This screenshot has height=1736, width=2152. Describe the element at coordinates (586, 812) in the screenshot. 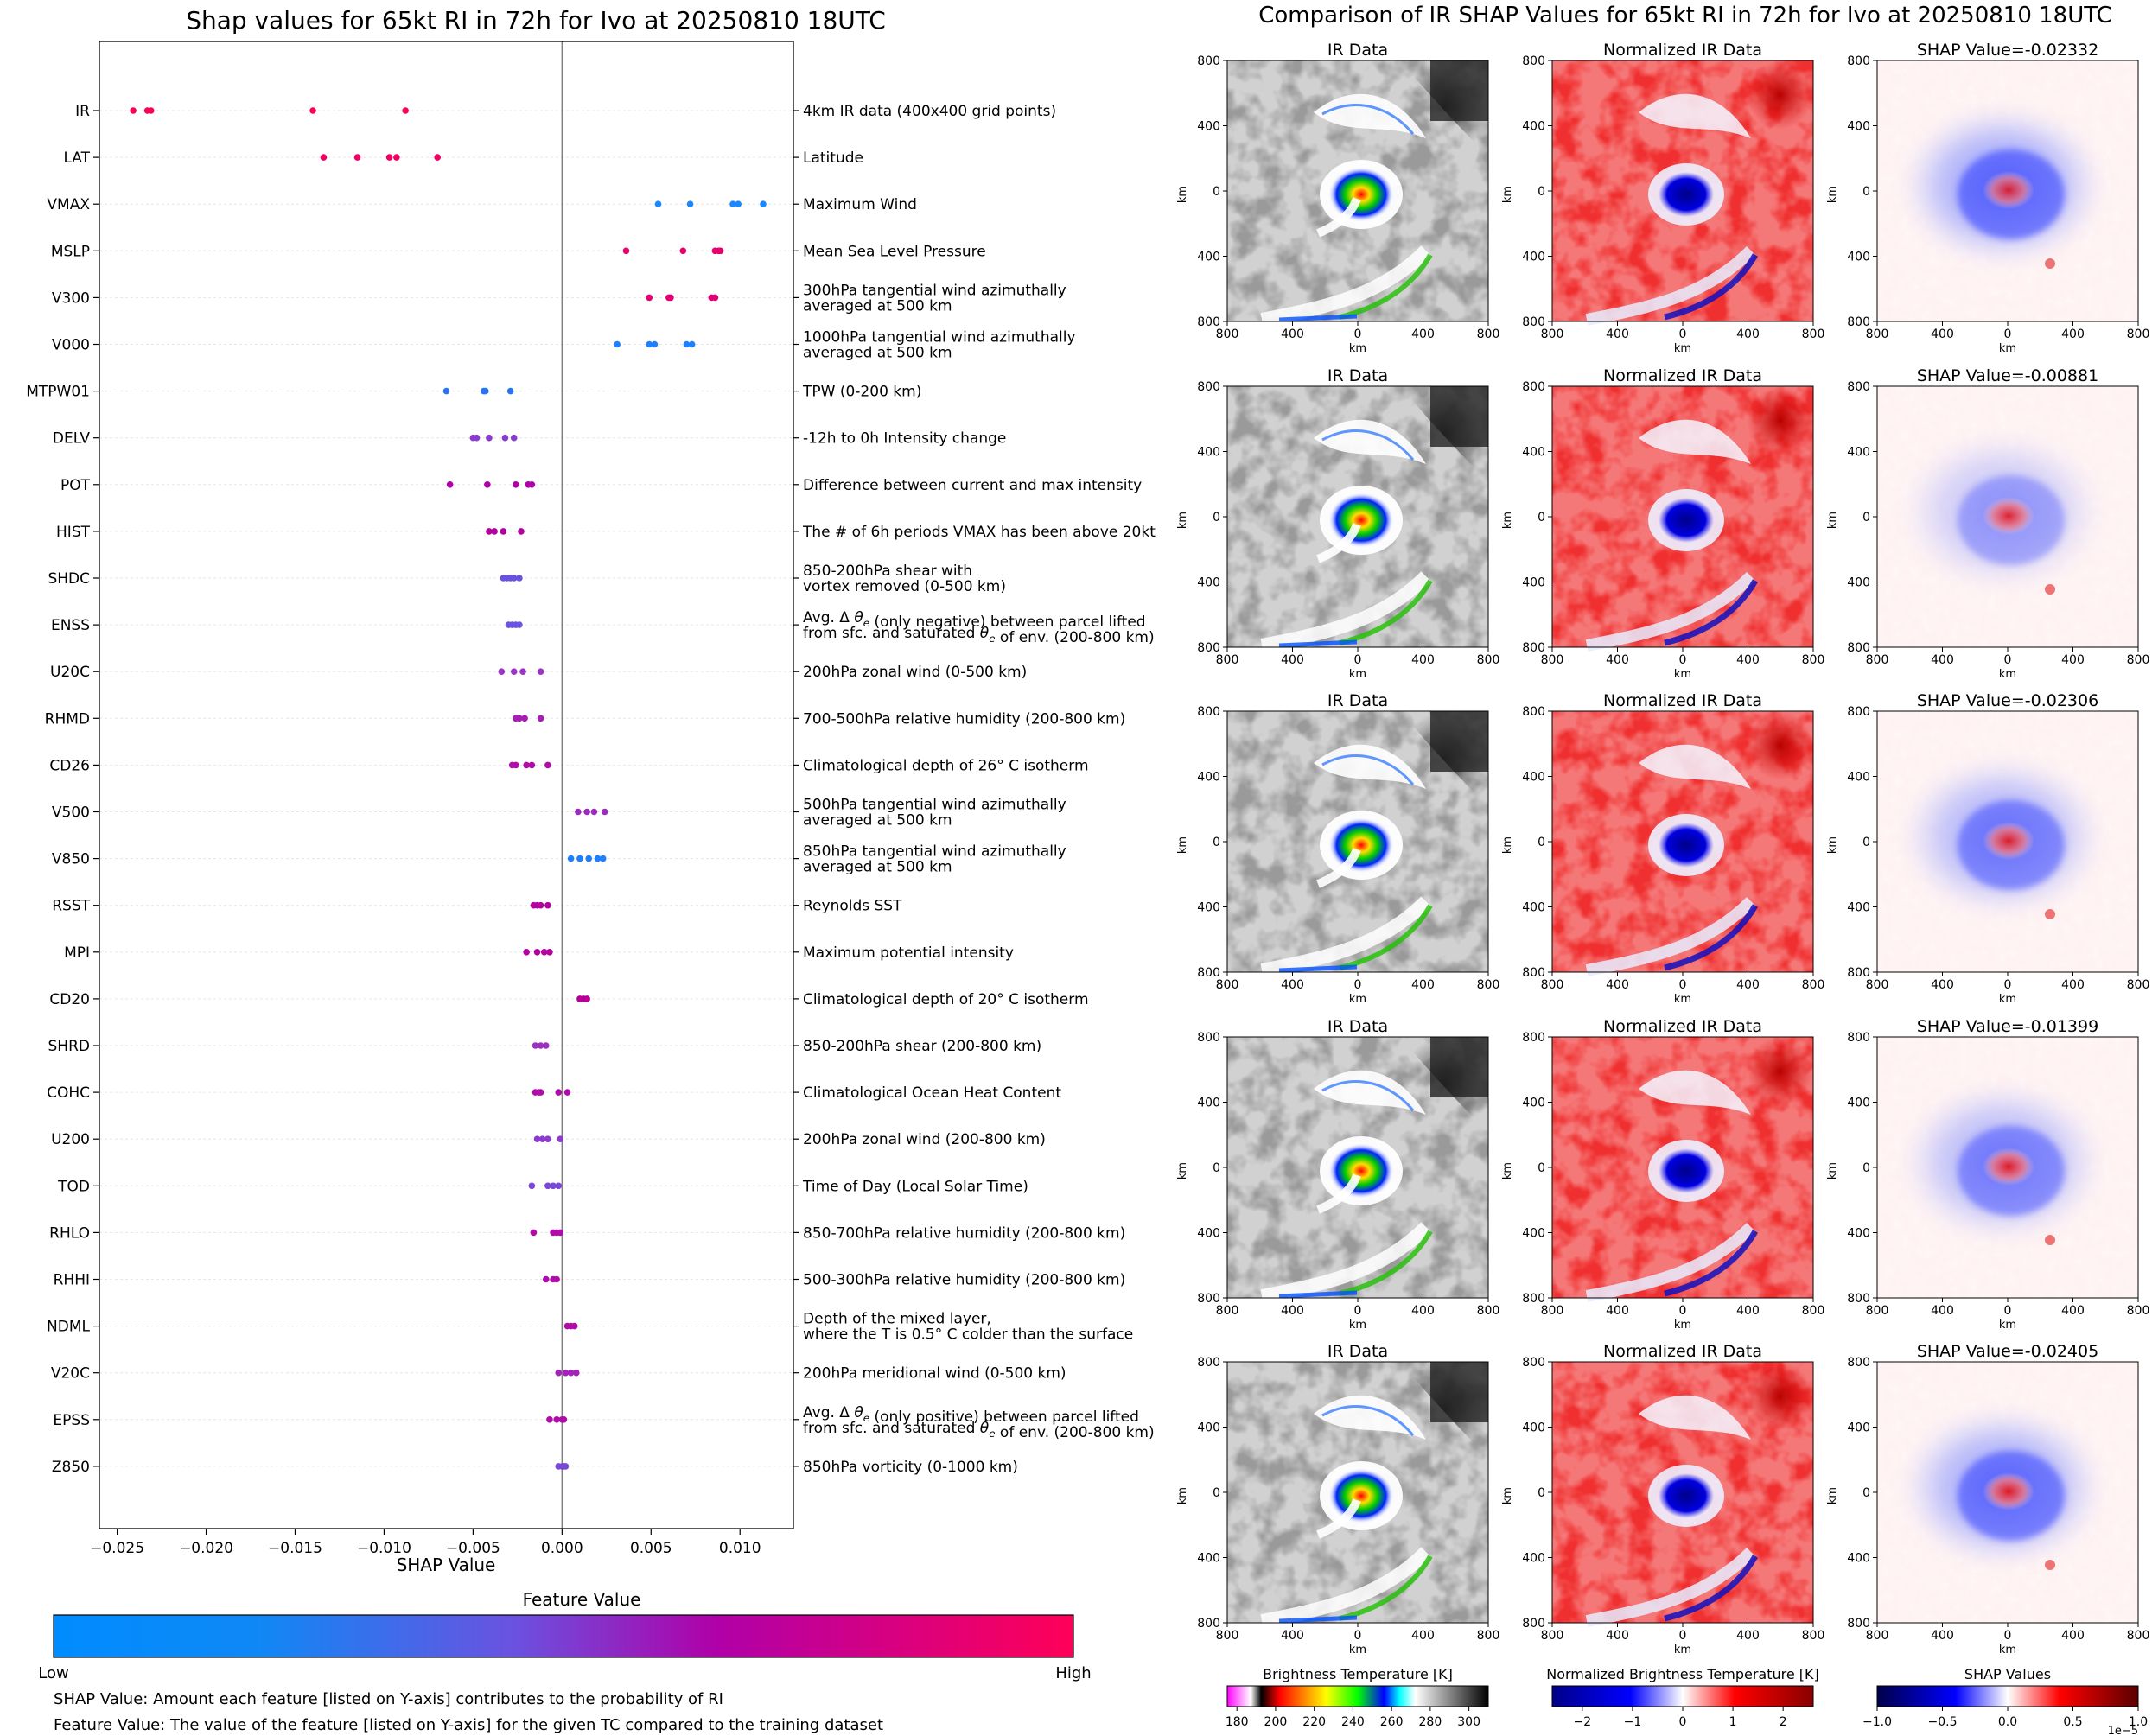

I see `data-point-v500` at that location.